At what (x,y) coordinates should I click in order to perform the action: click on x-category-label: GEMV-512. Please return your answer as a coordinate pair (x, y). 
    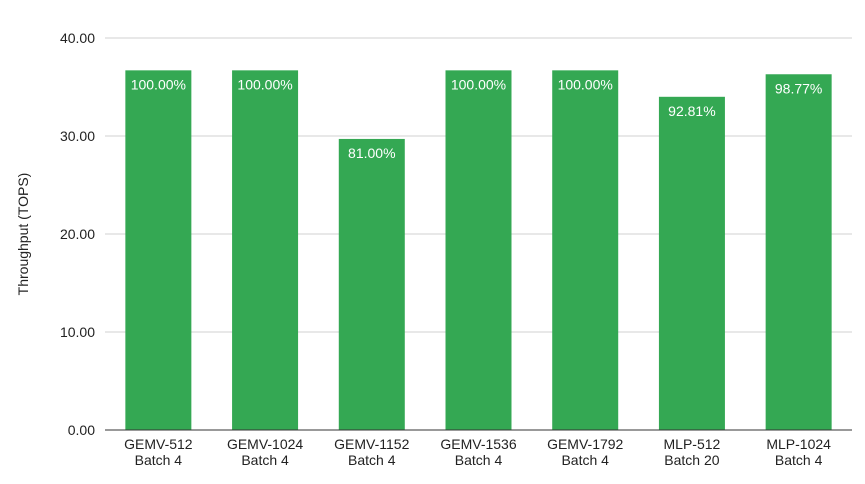
    Looking at the image, I should click on (158, 444).